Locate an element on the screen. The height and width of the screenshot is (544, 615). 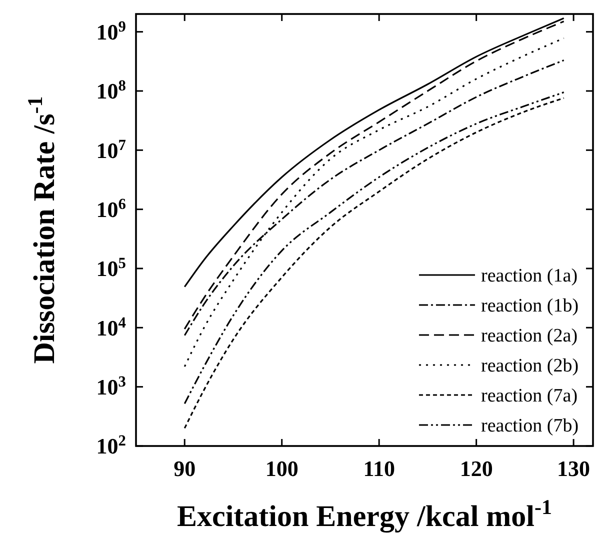
y-tick-label: 10$^{2}$ is located at coordinates (111, 445).